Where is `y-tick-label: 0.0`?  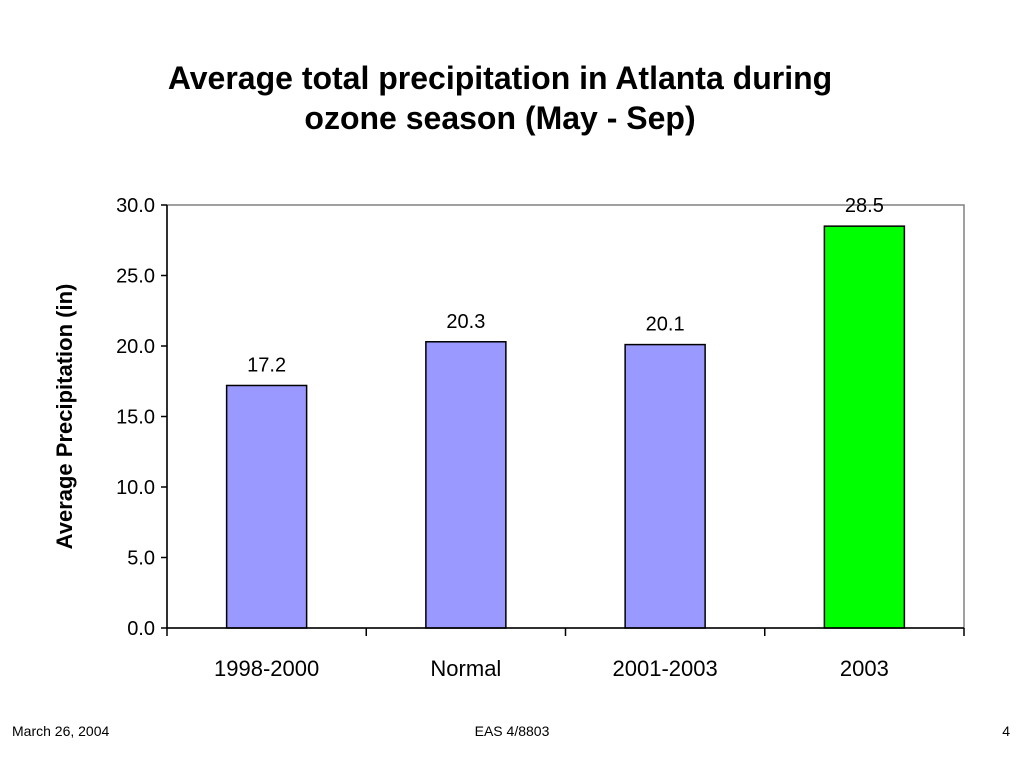 y-tick-label: 0.0 is located at coordinates (141, 629).